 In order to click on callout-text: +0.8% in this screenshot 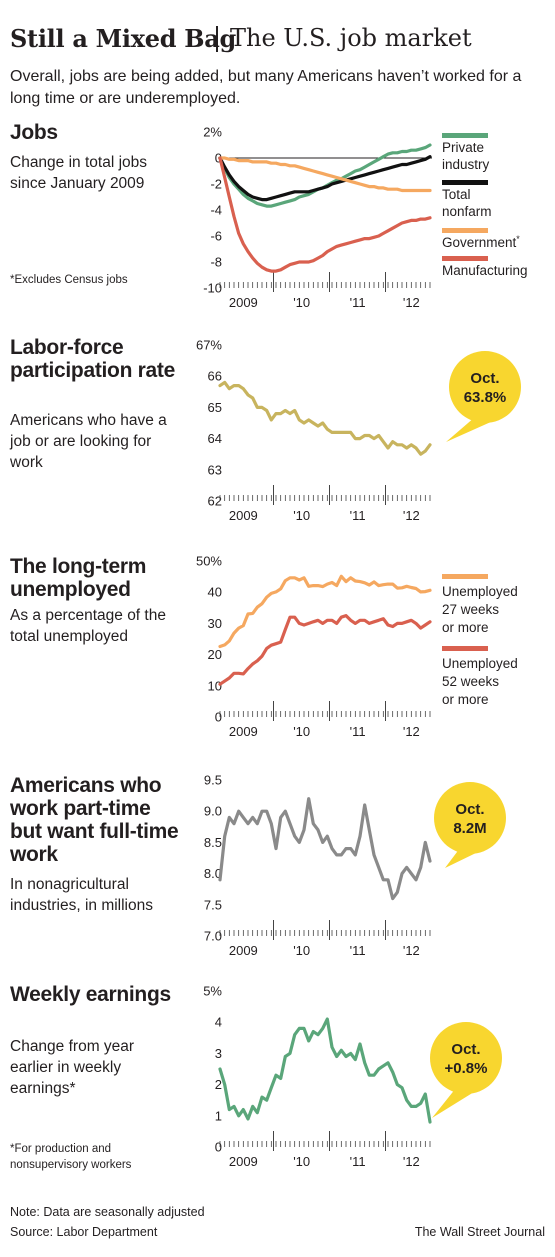, I will do `click(466, 1068)`.